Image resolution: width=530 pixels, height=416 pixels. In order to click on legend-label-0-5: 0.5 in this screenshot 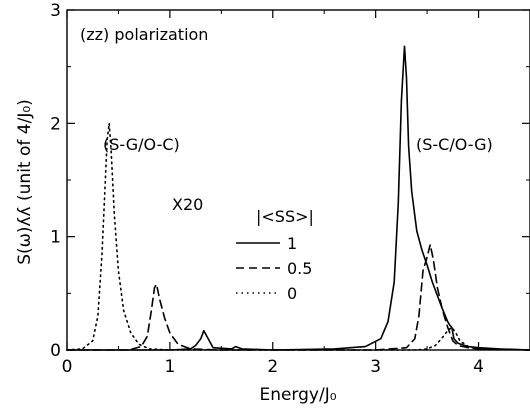, I will do `click(299, 268)`.